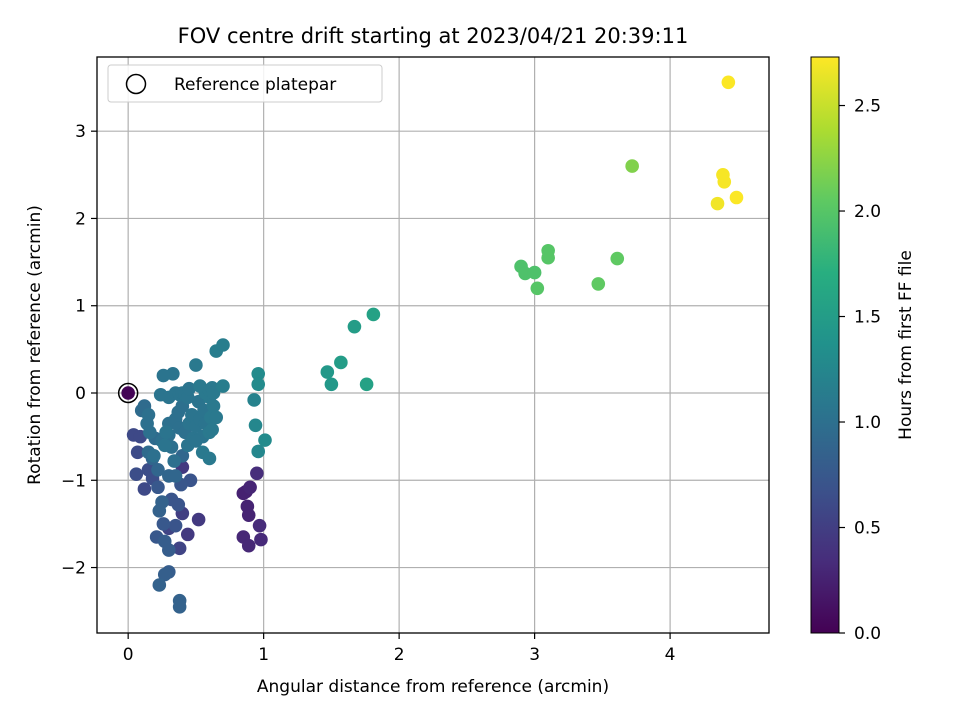 The image size is (960, 720). Describe the element at coordinates (867, 107) in the screenshot. I see `colorbar-tick-label: 2.5` at that location.